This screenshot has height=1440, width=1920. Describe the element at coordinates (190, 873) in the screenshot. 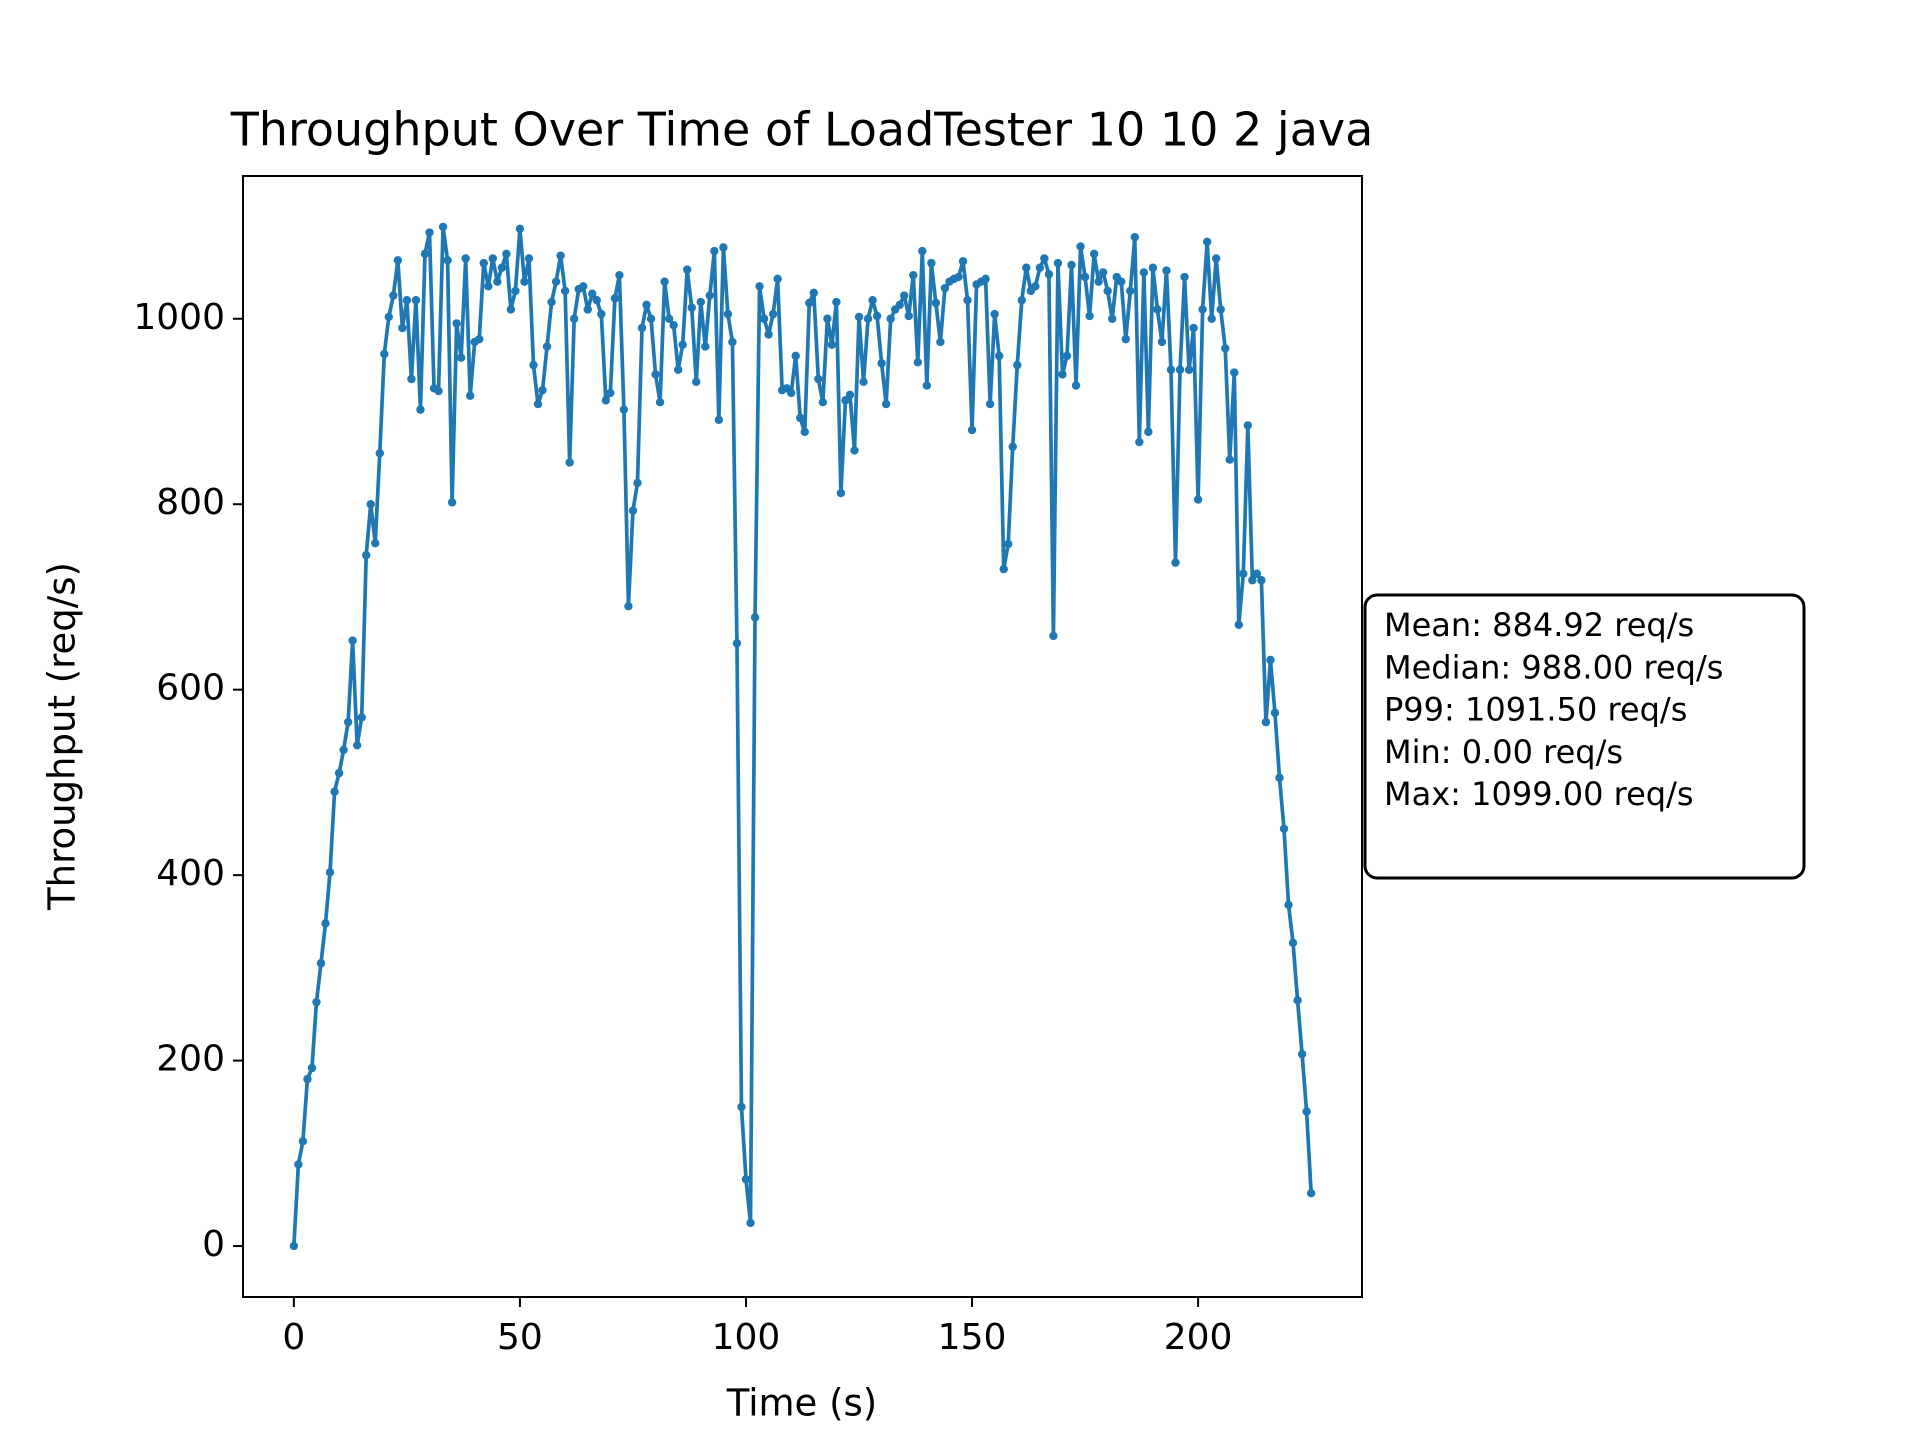

I see `y-tick-label: 400` at that location.